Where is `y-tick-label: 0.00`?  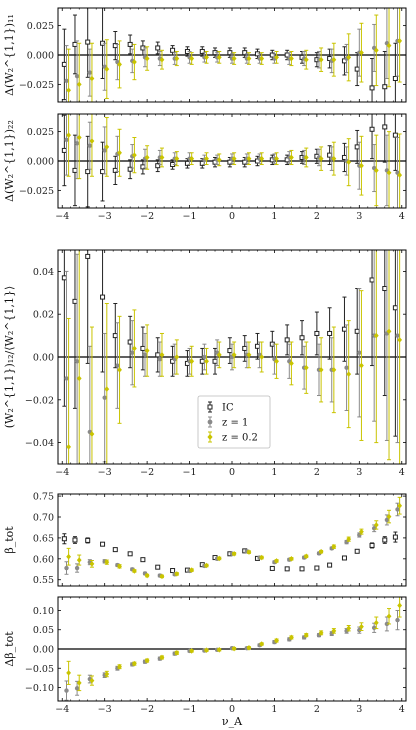
y-tick-label: 0.00 is located at coordinates (43, 358).